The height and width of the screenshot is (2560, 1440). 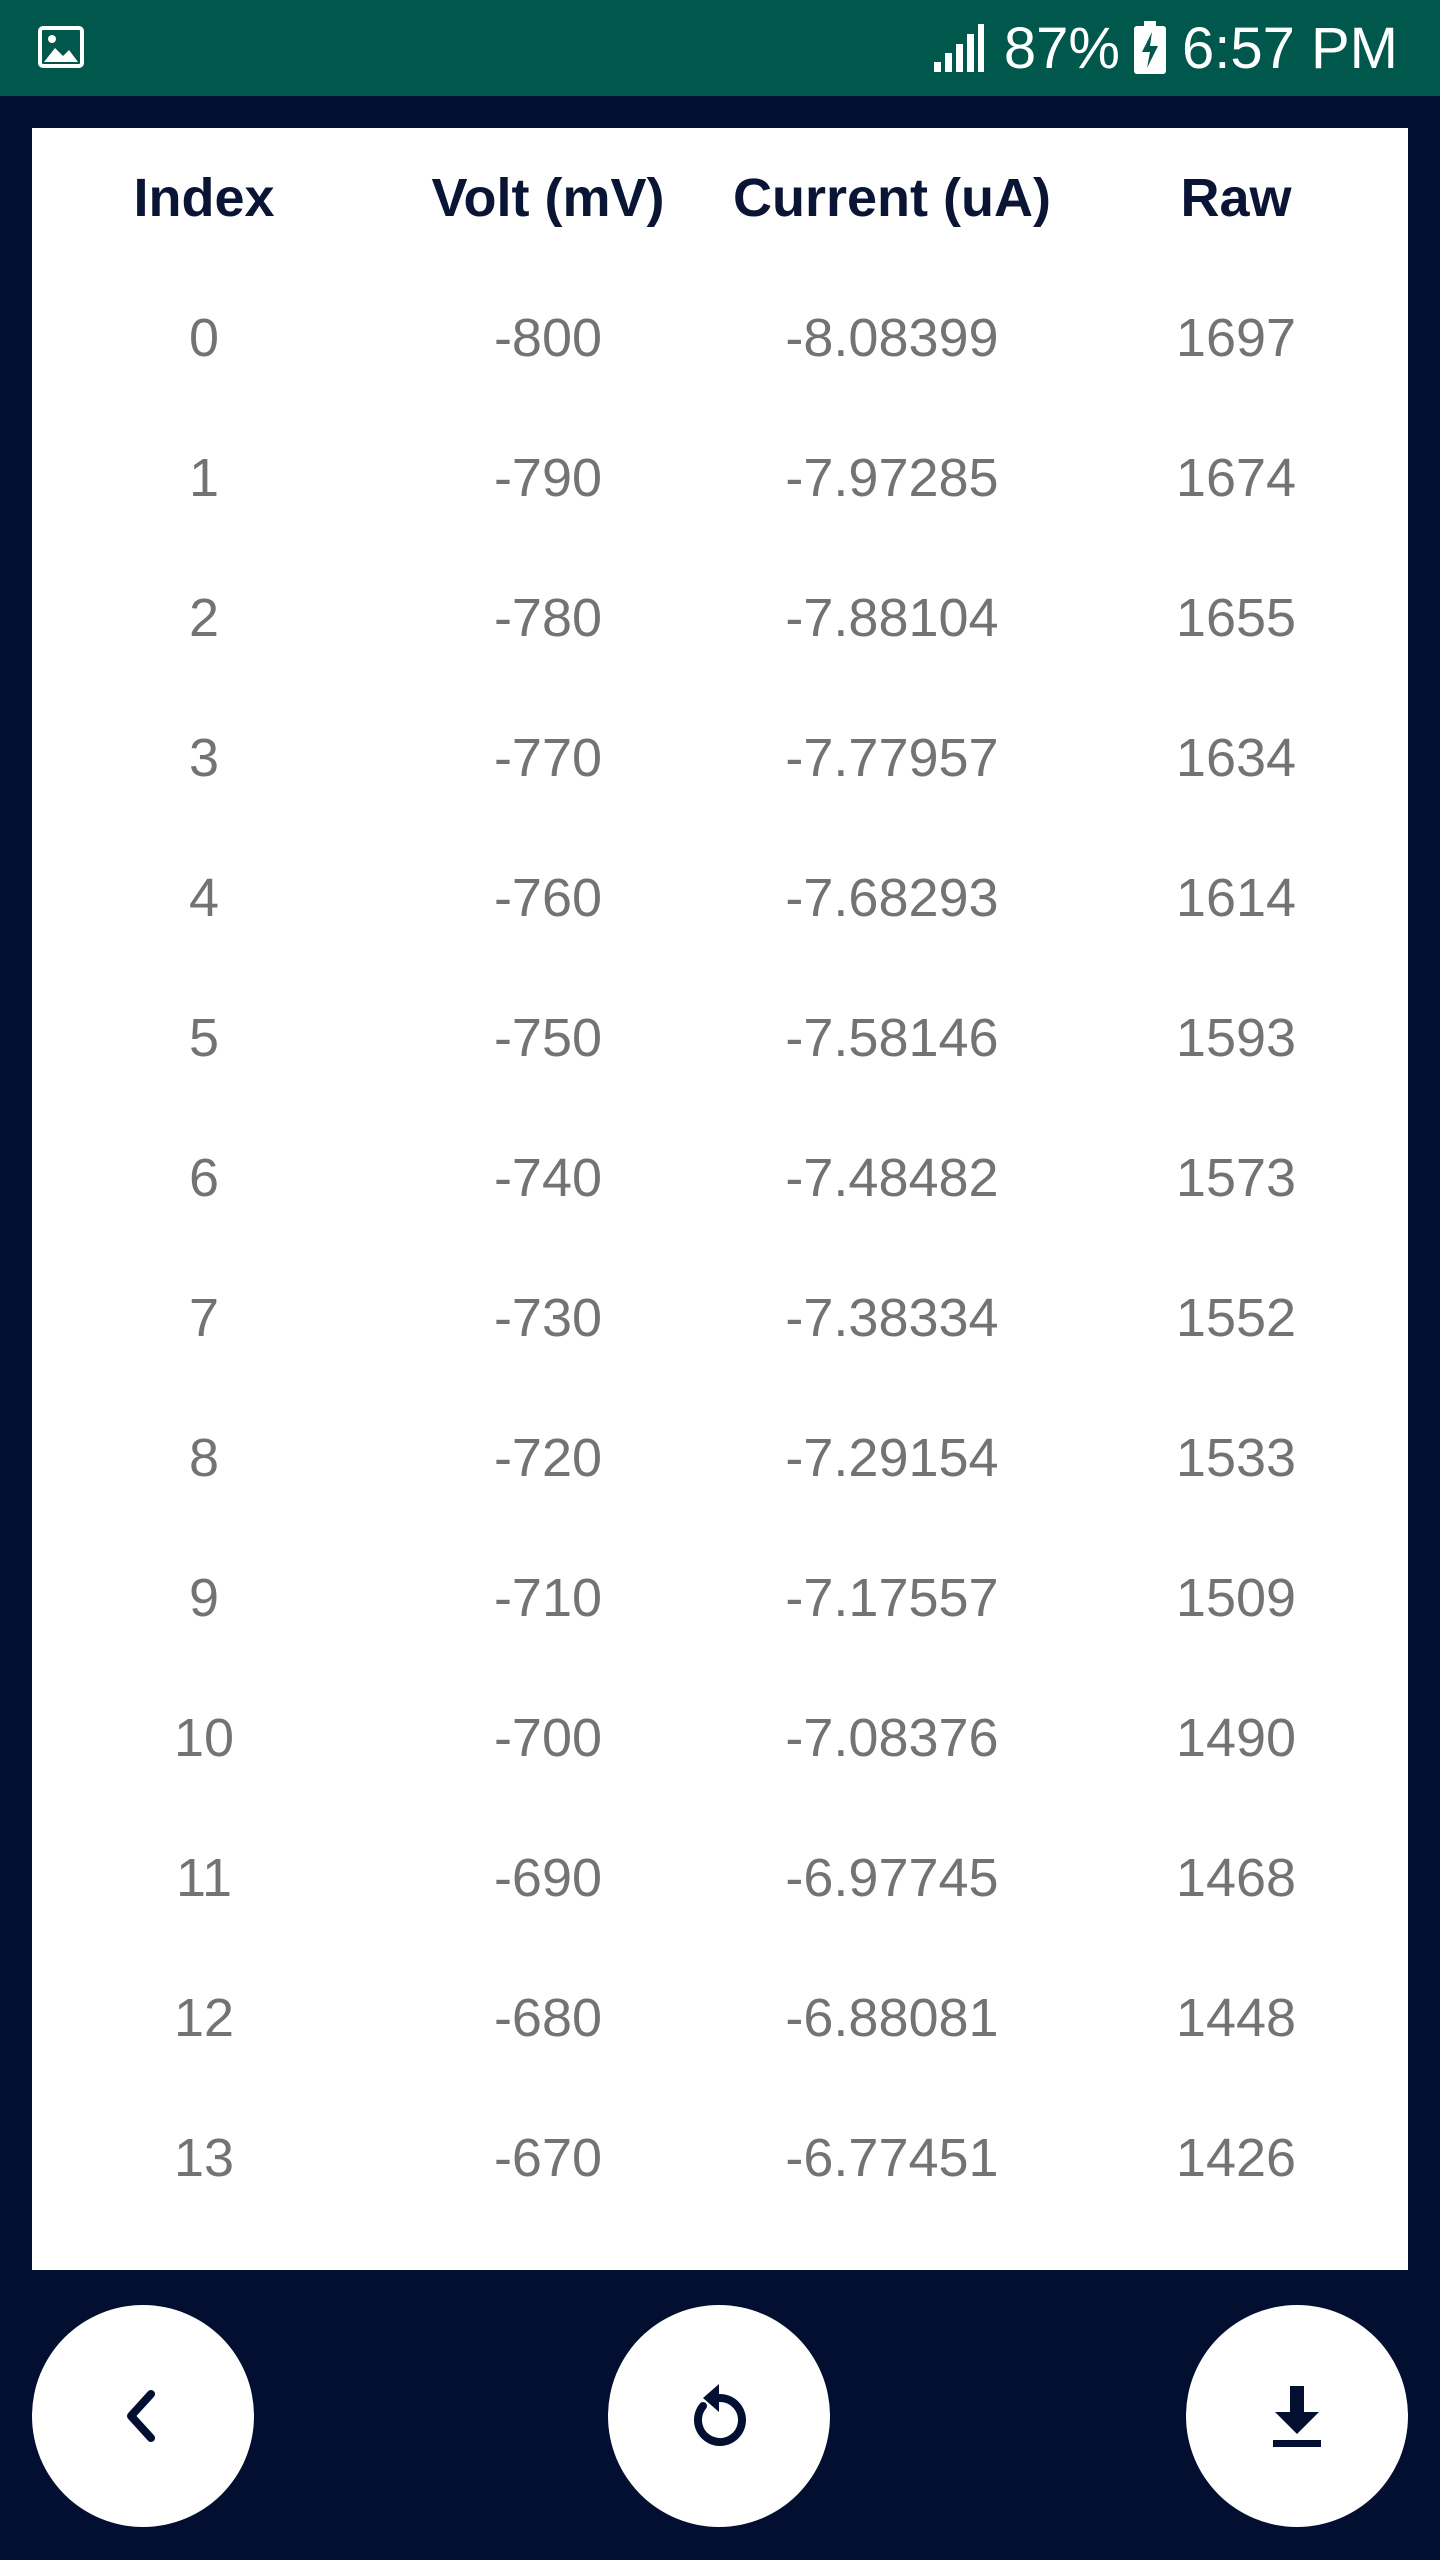 What do you see at coordinates (548, 898) in the screenshot?
I see `cell-volt: -760` at bounding box center [548, 898].